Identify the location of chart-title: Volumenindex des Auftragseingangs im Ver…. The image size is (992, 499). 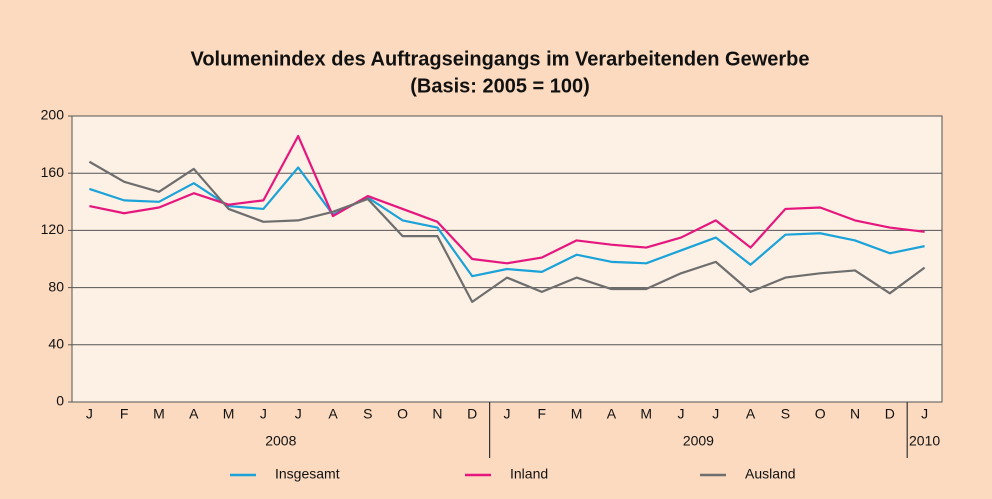
(499, 59).